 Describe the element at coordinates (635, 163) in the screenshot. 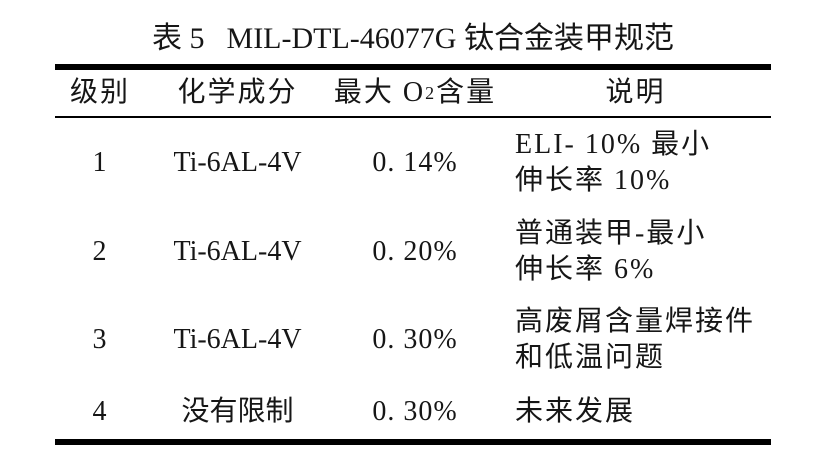

I see `description-cell: ELI- 10% 最小 伸长率 10%` at that location.